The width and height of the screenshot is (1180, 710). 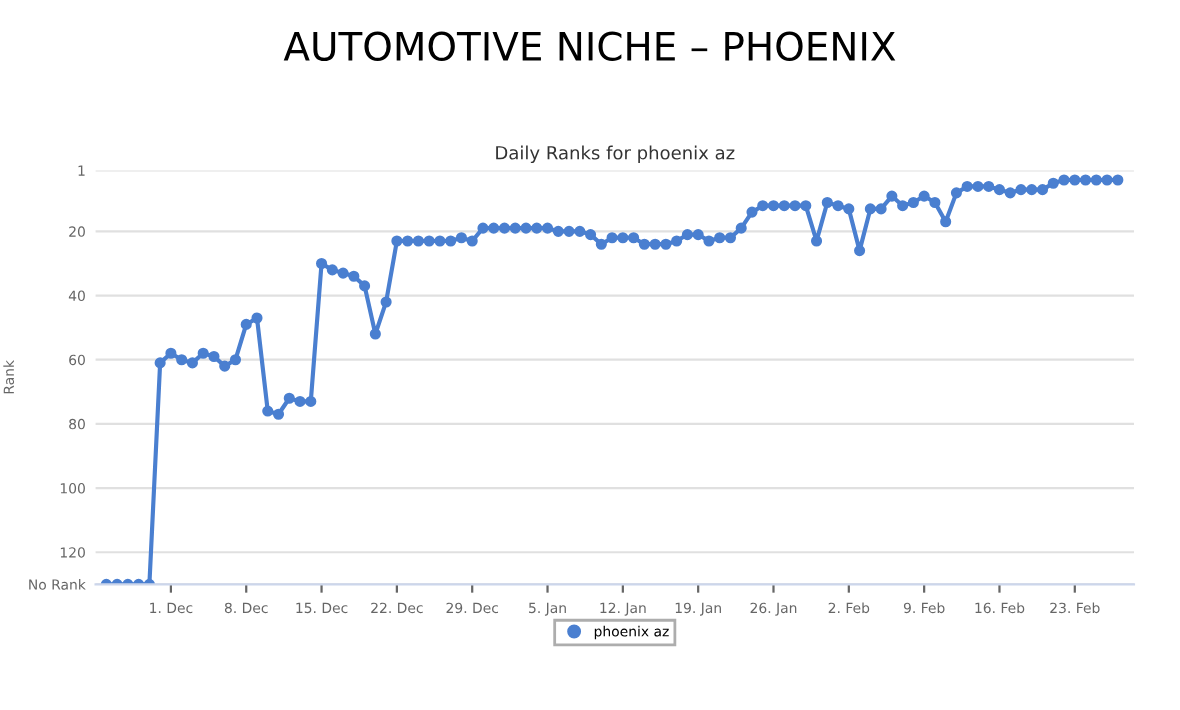 What do you see at coordinates (589, 46) in the screenshot?
I see `chart-title: AUTOMOTIVE NICHE – PHOENIX` at bounding box center [589, 46].